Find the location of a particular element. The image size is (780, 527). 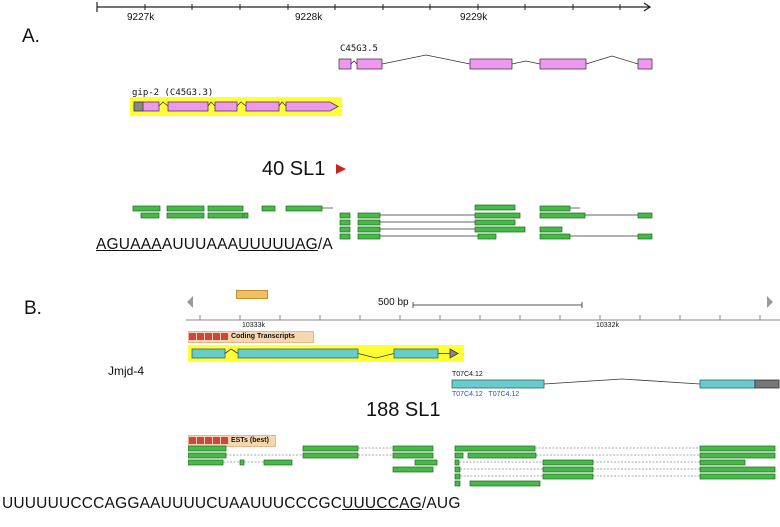

sequence-panel-a: AGUAAAAUUUAAAUUUUUAG/A is located at coordinates (214, 245).